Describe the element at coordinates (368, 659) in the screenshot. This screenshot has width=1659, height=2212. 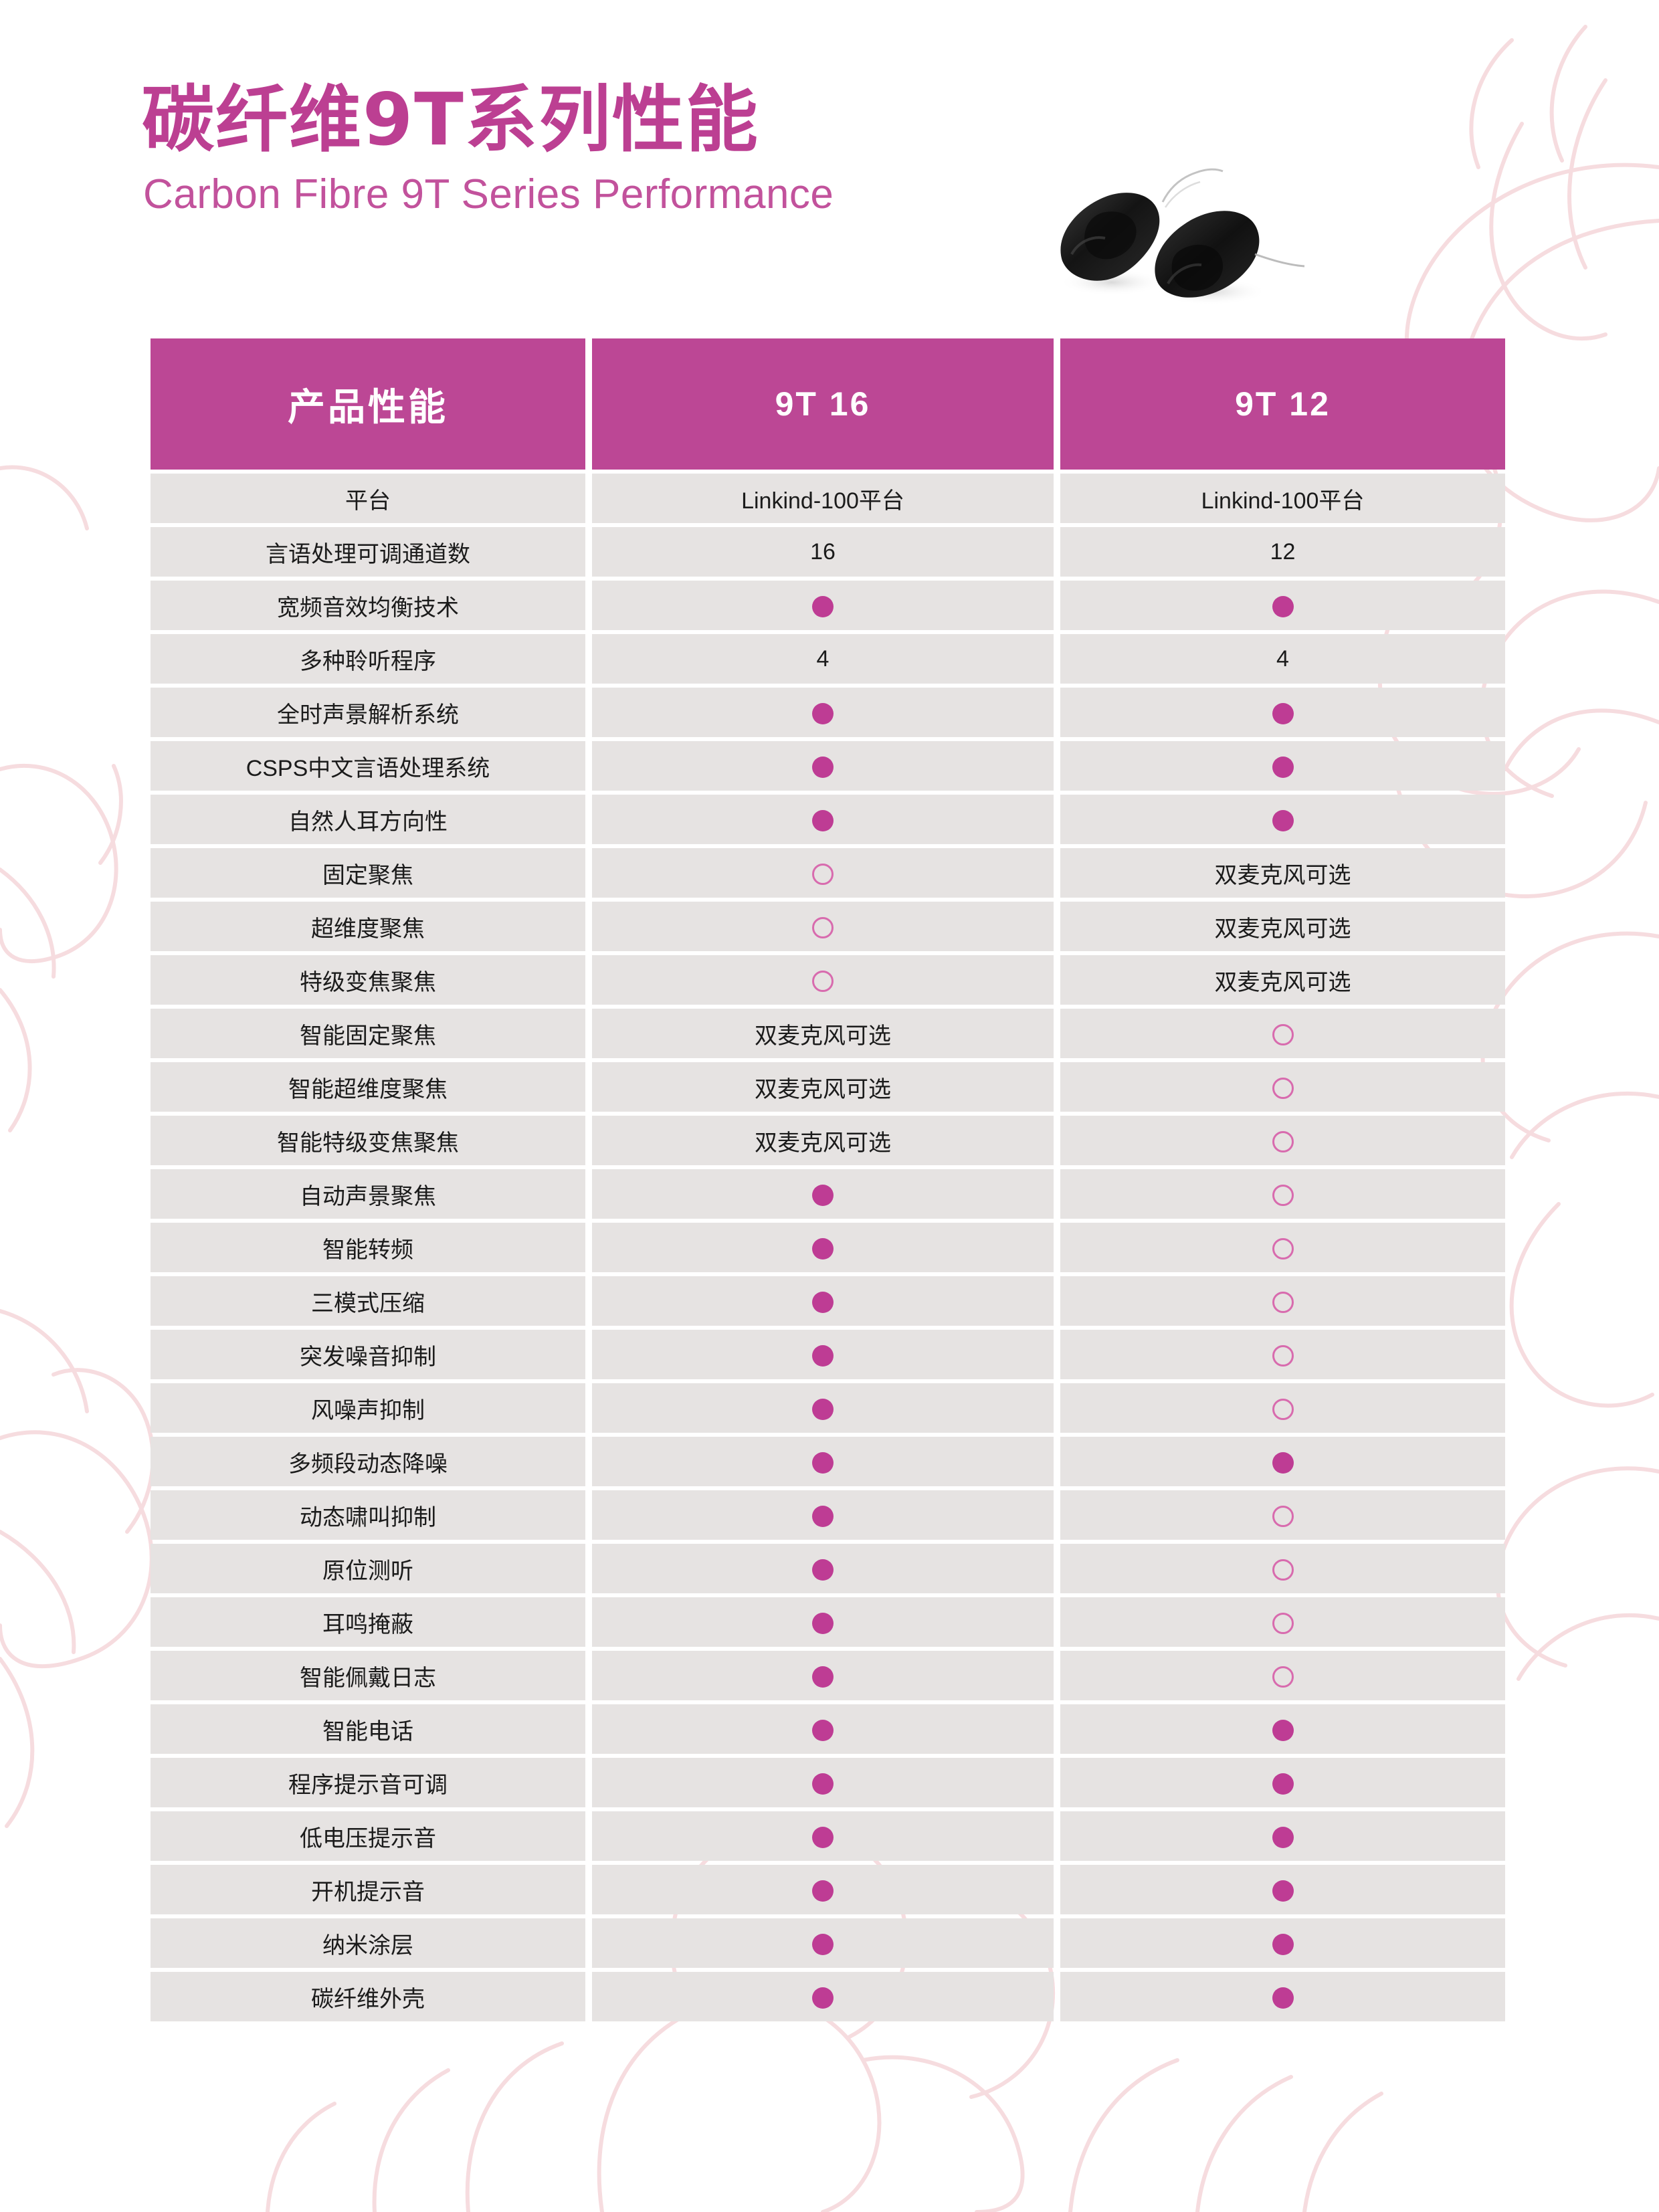
I see `feature-name-cell: 多种聆听程序` at that location.